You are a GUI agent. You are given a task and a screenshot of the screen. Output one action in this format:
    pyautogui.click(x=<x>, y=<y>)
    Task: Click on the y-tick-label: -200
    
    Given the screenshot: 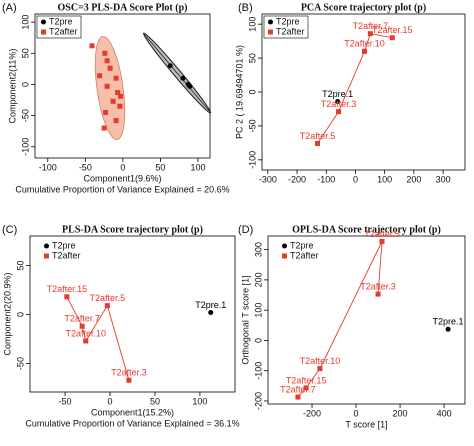 What is the action you would take?
    pyautogui.click(x=258, y=401)
    